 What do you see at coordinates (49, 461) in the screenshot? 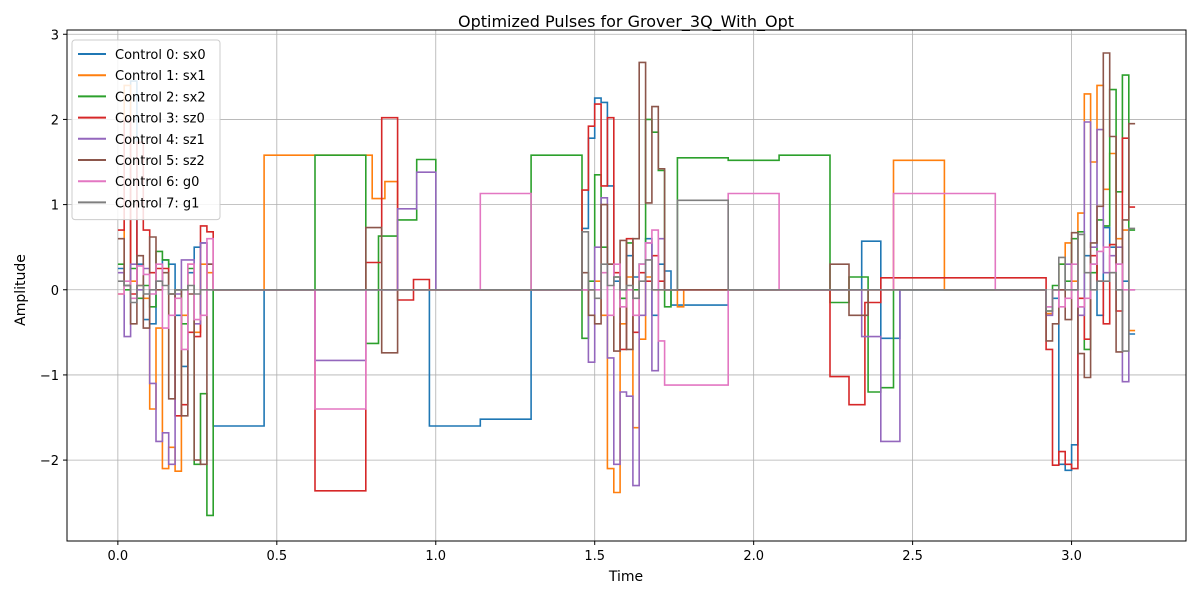
I see `y-tick-label: −2` at bounding box center [49, 461].